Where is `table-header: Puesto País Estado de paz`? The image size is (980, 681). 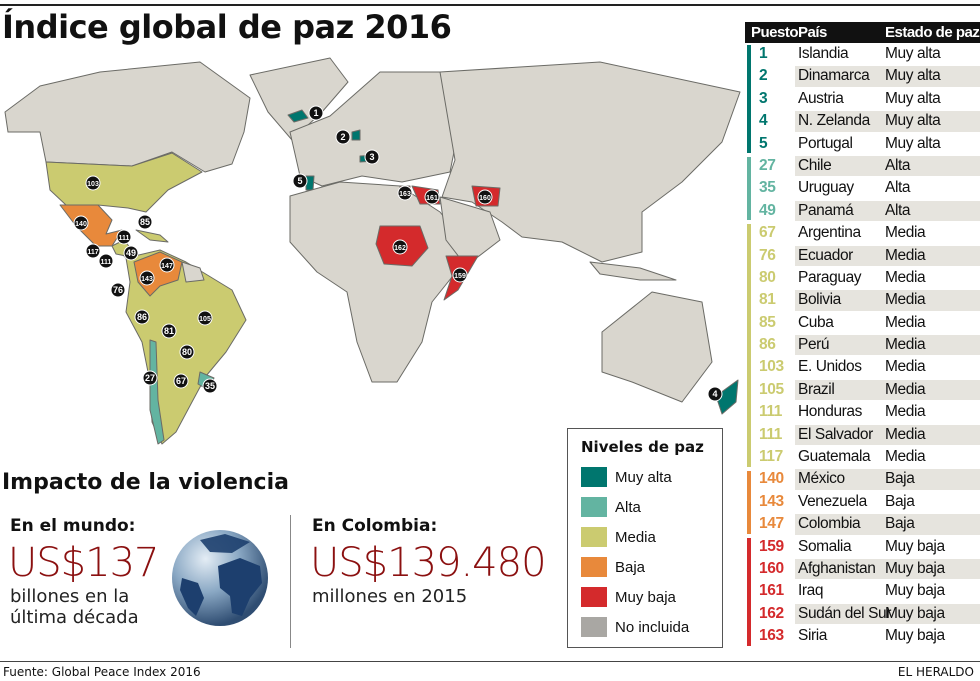 table-header: Puesto País Estado de paz is located at coordinates (862, 32).